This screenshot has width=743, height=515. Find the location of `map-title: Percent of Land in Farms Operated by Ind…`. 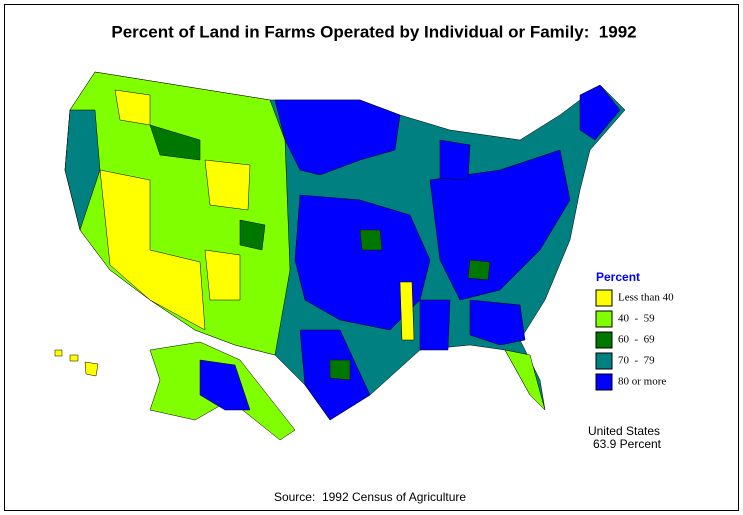

map-title: Percent of Land in Farms Operated by Ind… is located at coordinates (373, 31).